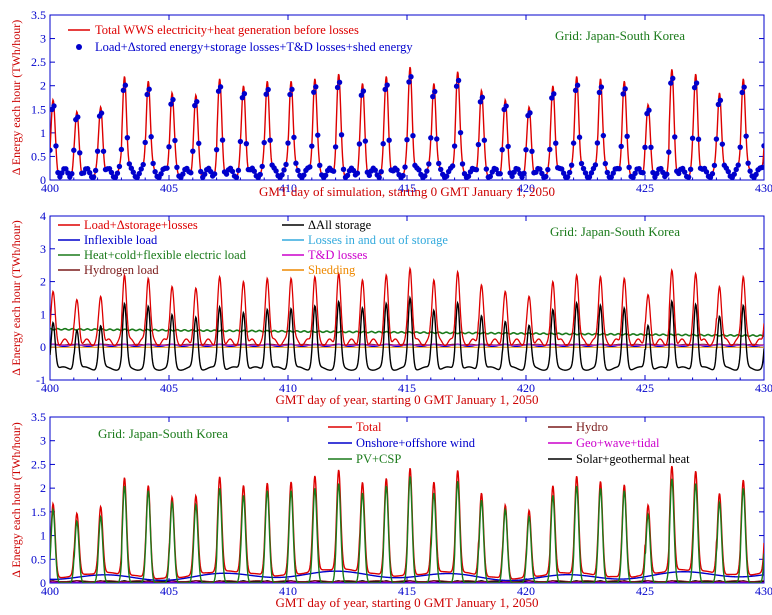 The image size is (772, 615). What do you see at coordinates (43, 583) in the screenshot?
I see `y-tick-label: 0` at bounding box center [43, 583].